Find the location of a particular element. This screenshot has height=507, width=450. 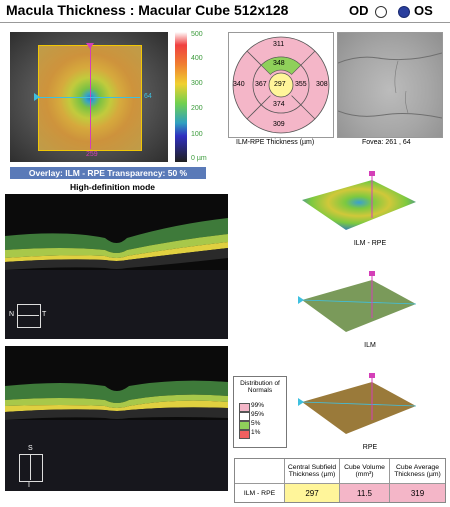

table-corner-cell is located at coordinates (260, 471).